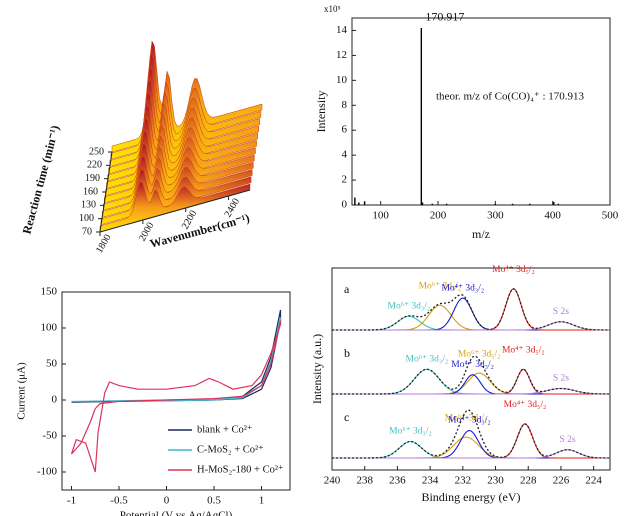 This screenshot has width=630, height=516. Describe the element at coordinates (444, 17) in the screenshot. I see `peak-annotation: 170.917` at that location.